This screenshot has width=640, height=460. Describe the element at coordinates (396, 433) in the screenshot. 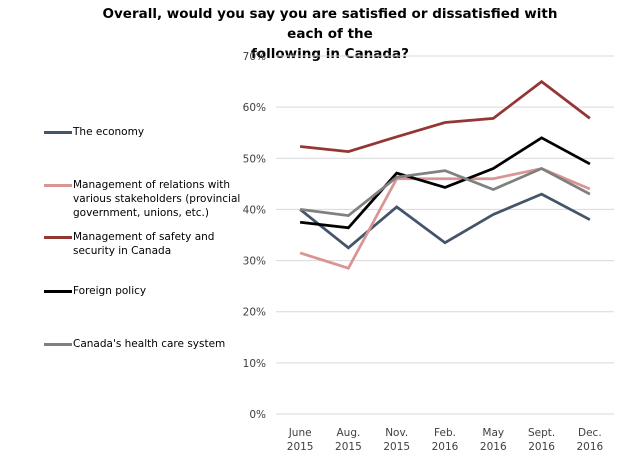

I see `x-tick-label: Nov.` at that location.